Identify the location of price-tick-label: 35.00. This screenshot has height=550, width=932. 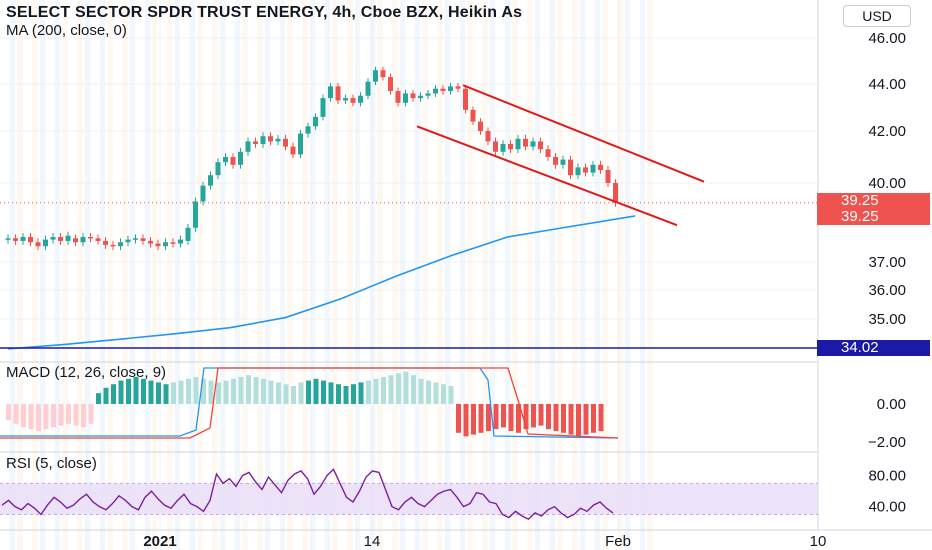
(887, 319).